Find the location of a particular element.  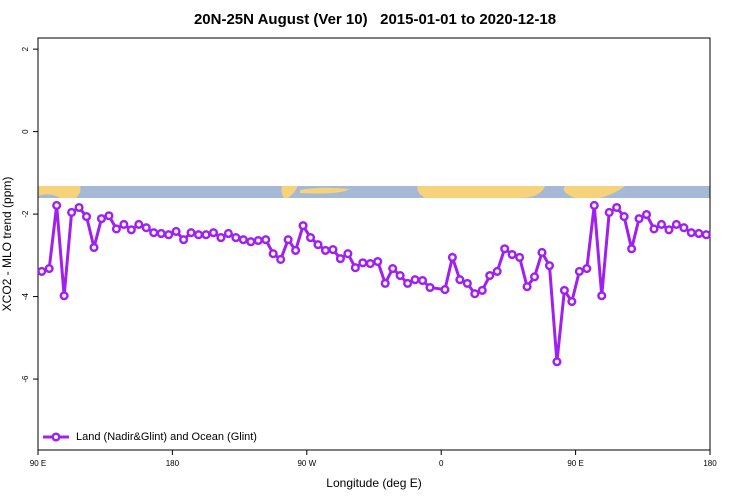

y-axis-label: XCO2 - MLO trend (ppm) is located at coordinates (7, 244).